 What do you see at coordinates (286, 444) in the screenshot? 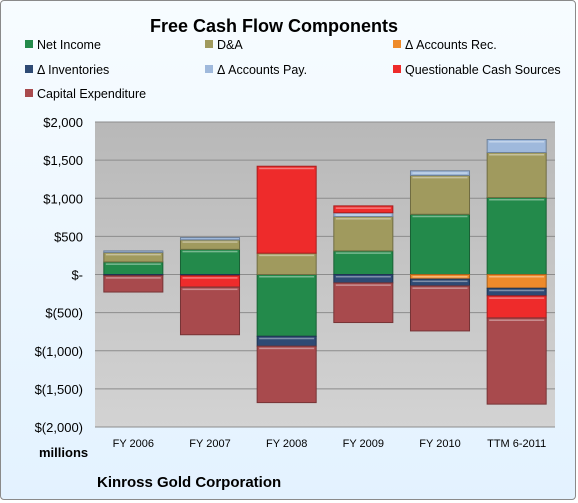
I see `x-tick-label: FY 2008` at bounding box center [286, 444].